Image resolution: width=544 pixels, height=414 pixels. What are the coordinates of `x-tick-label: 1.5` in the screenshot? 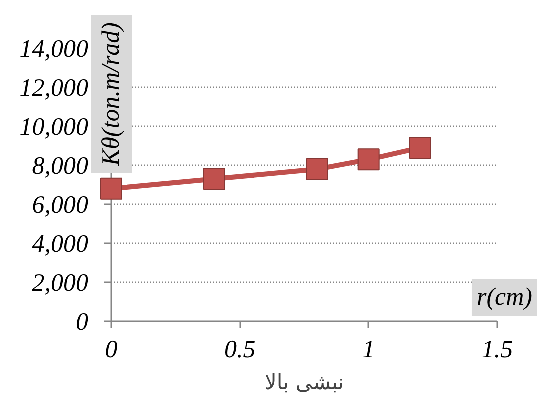 It's located at (498, 350).